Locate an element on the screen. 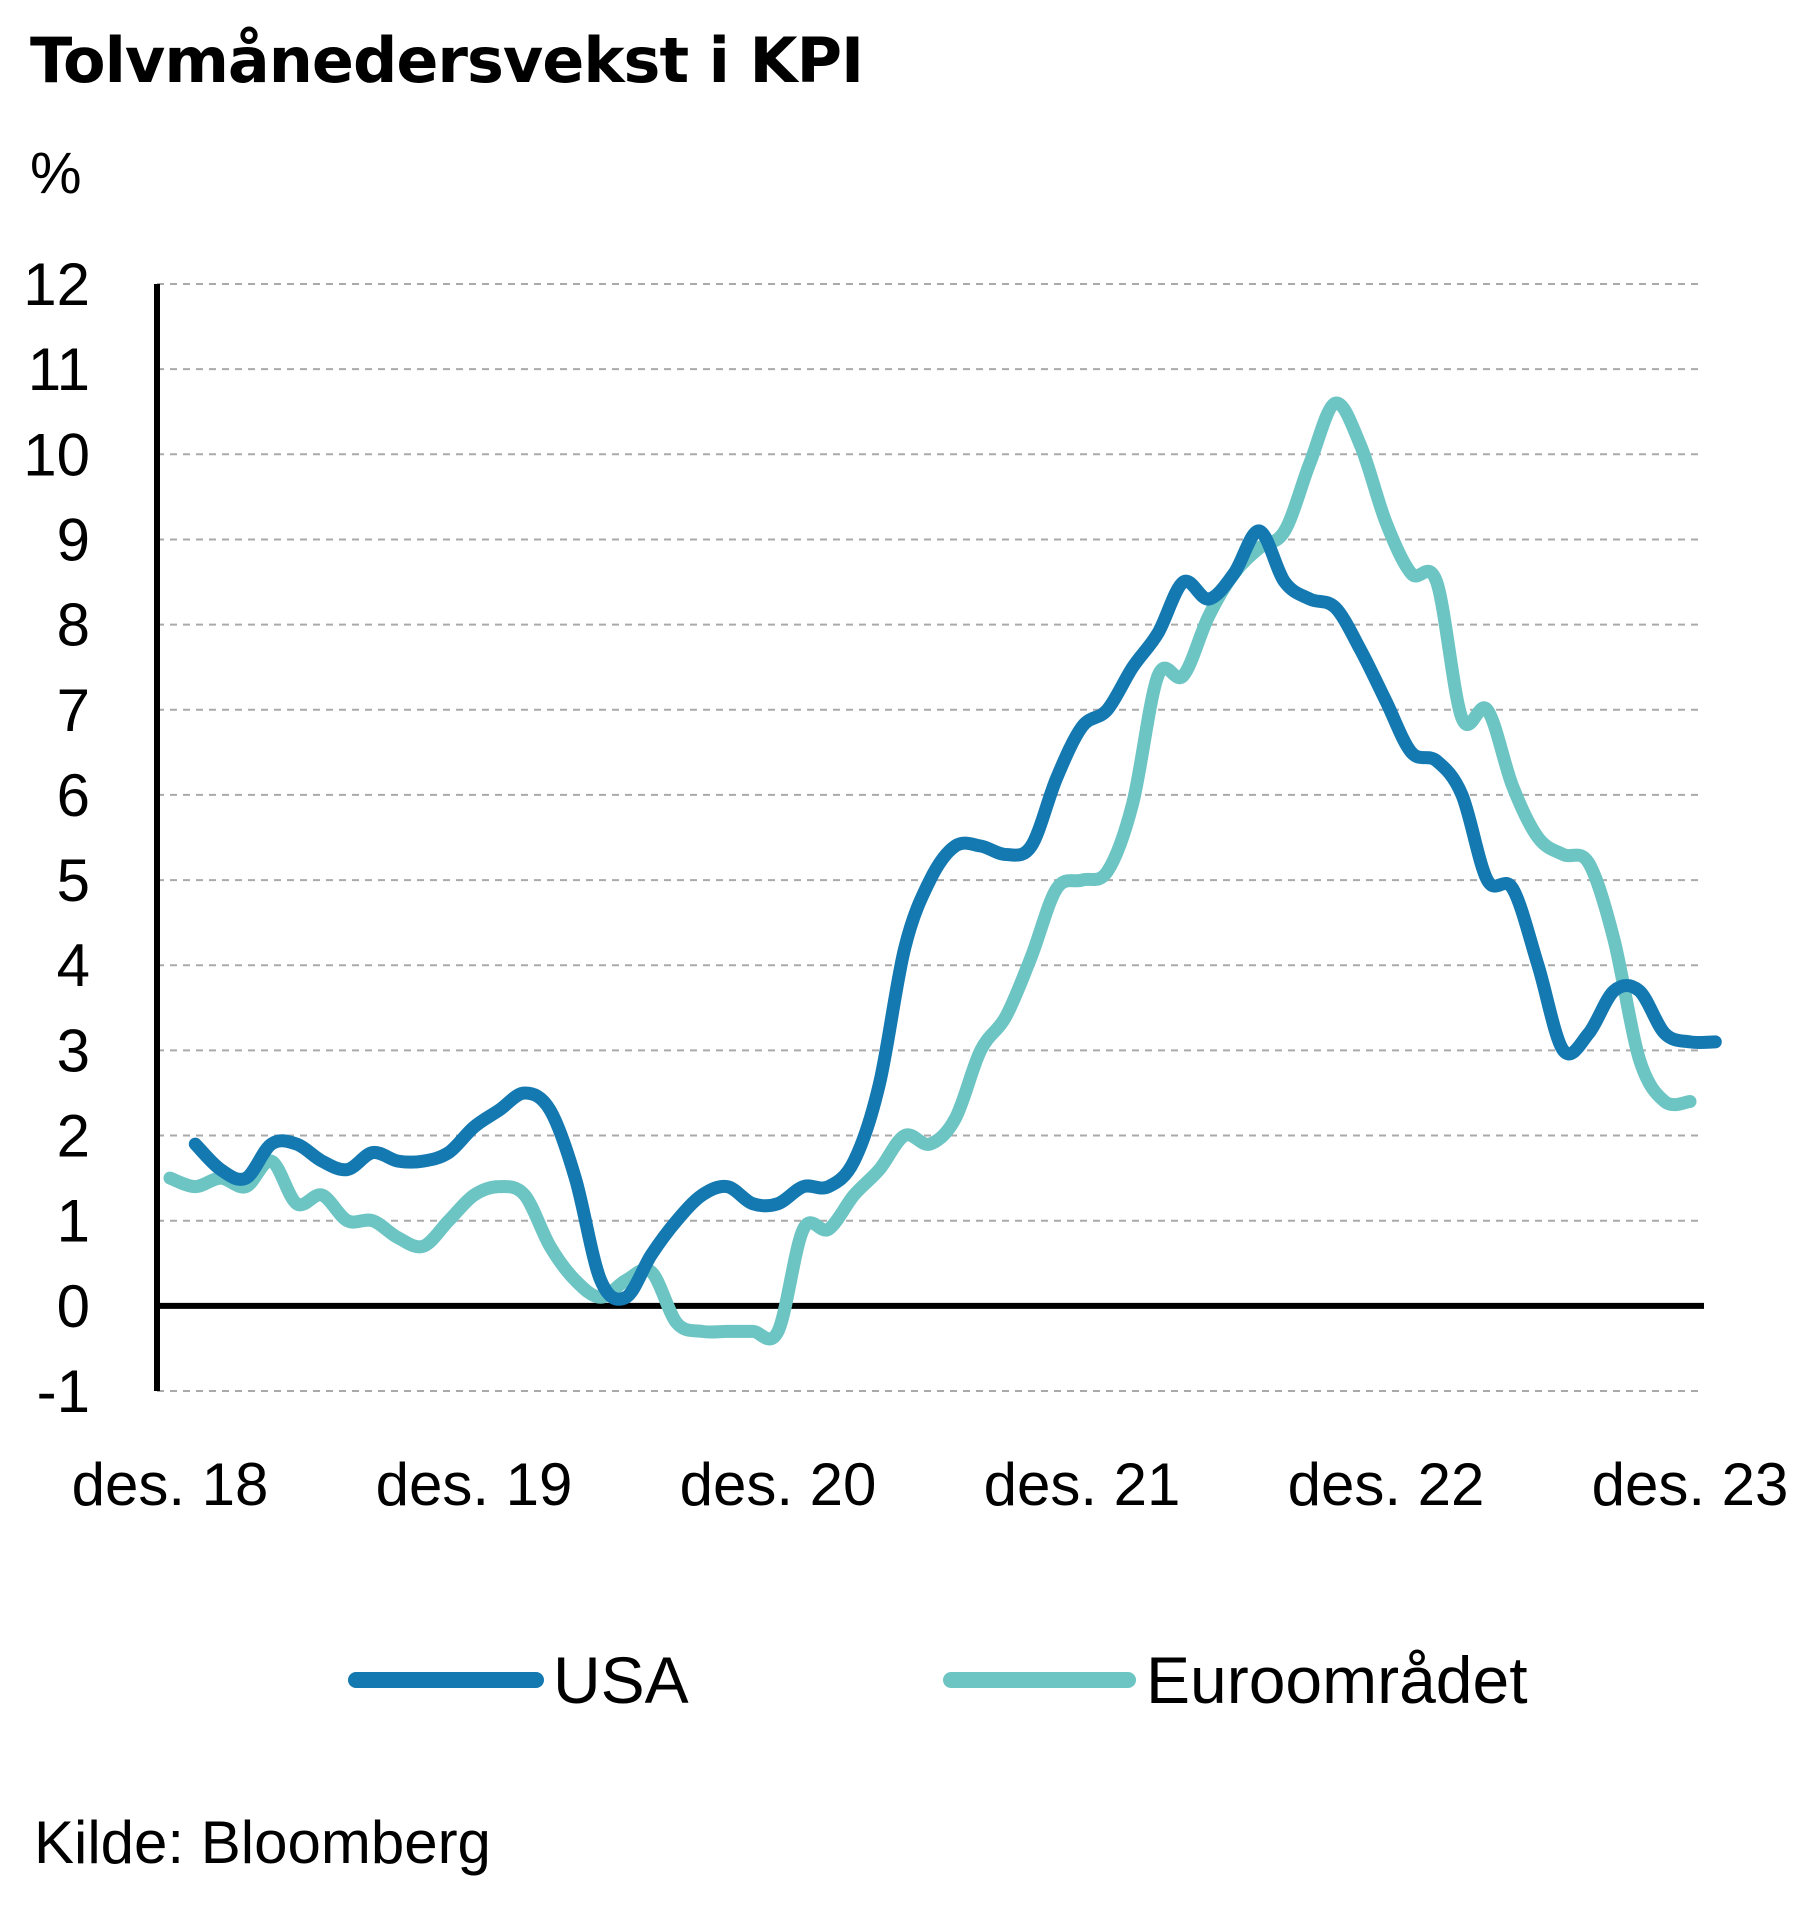  legend: USA Euroområdet is located at coordinates (938, 1680).